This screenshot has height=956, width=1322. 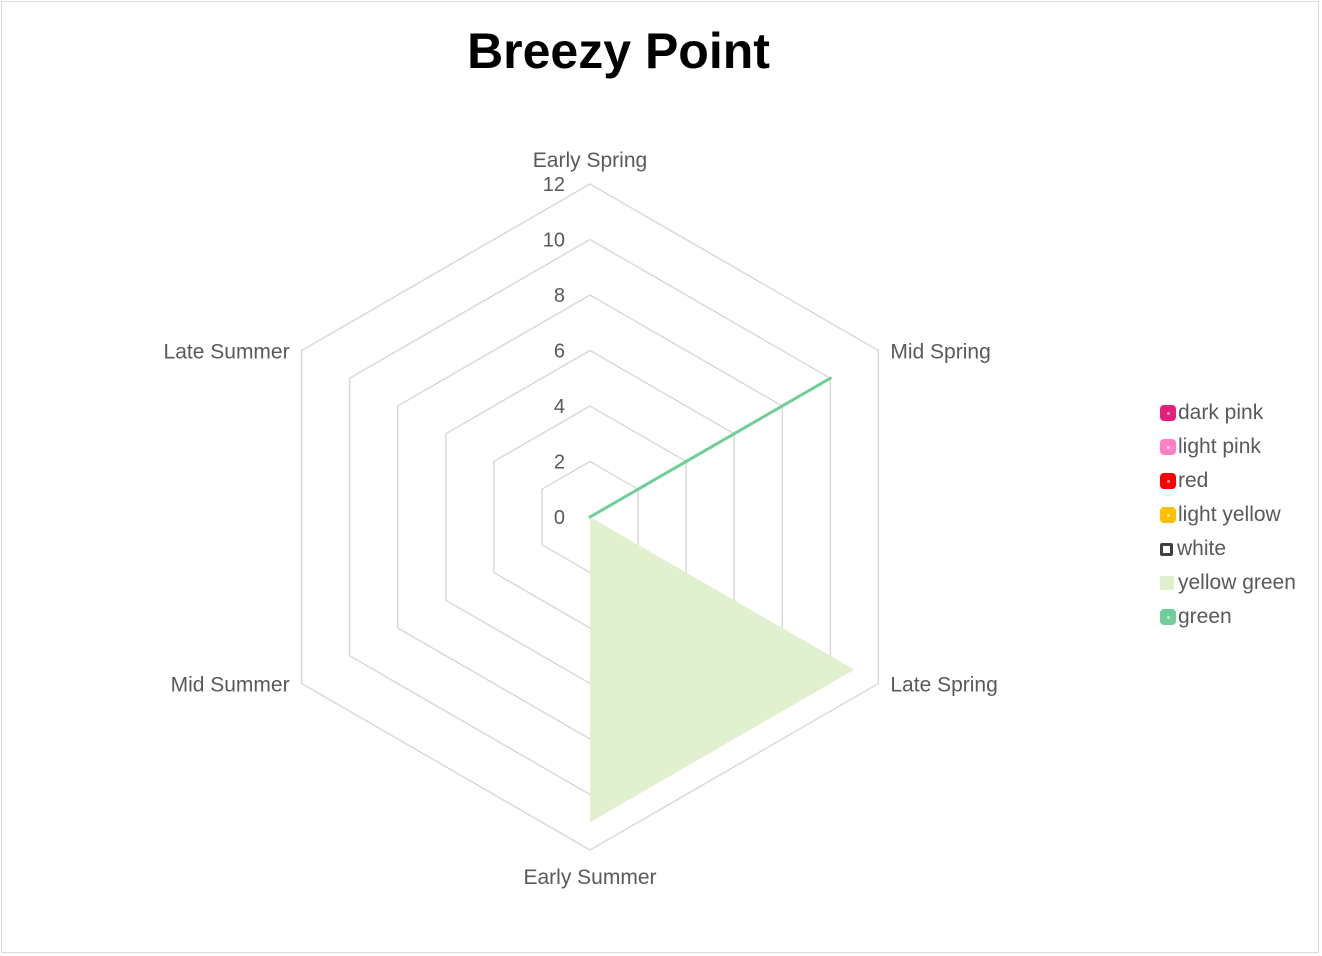 I want to click on tick-label-0: 0, so click(x=559, y=518).